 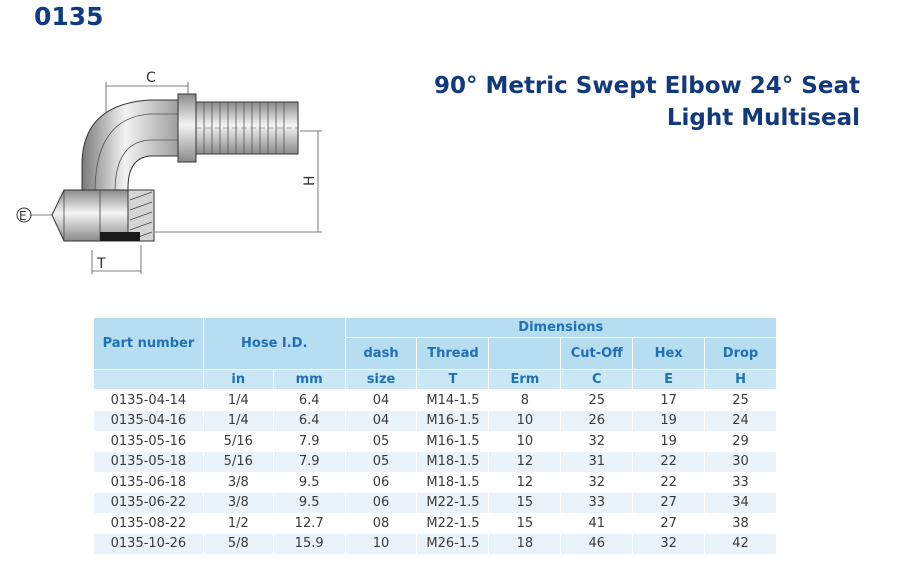 I want to click on header-blank, so click(x=525, y=353).